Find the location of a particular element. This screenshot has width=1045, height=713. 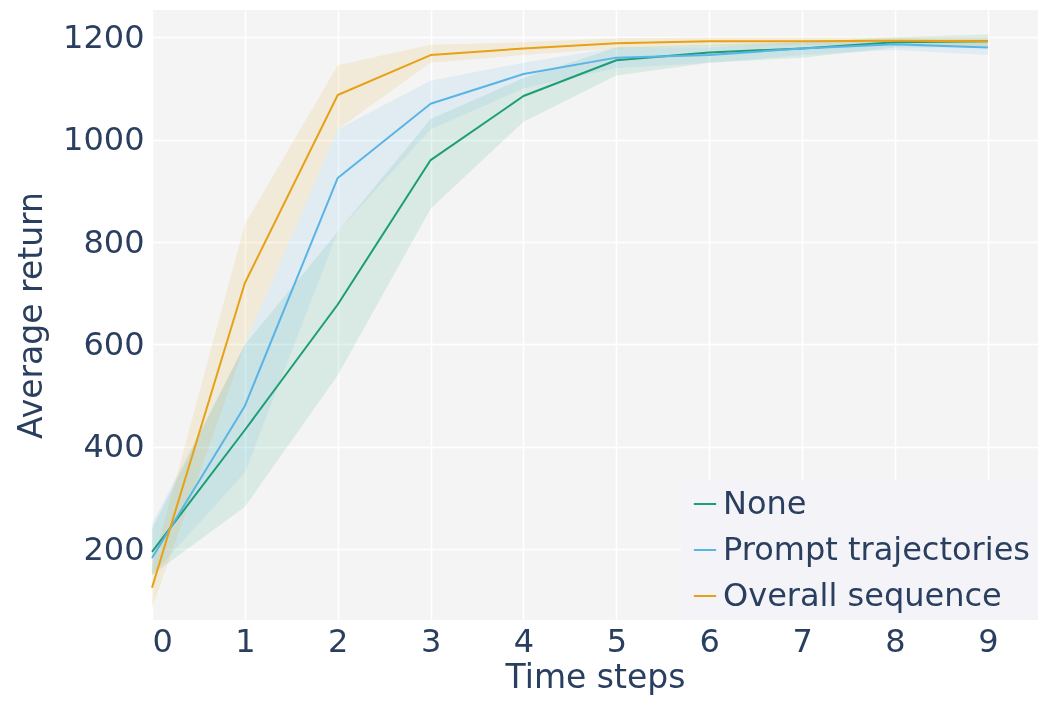

y-tick-label: 400 is located at coordinates (114, 446).